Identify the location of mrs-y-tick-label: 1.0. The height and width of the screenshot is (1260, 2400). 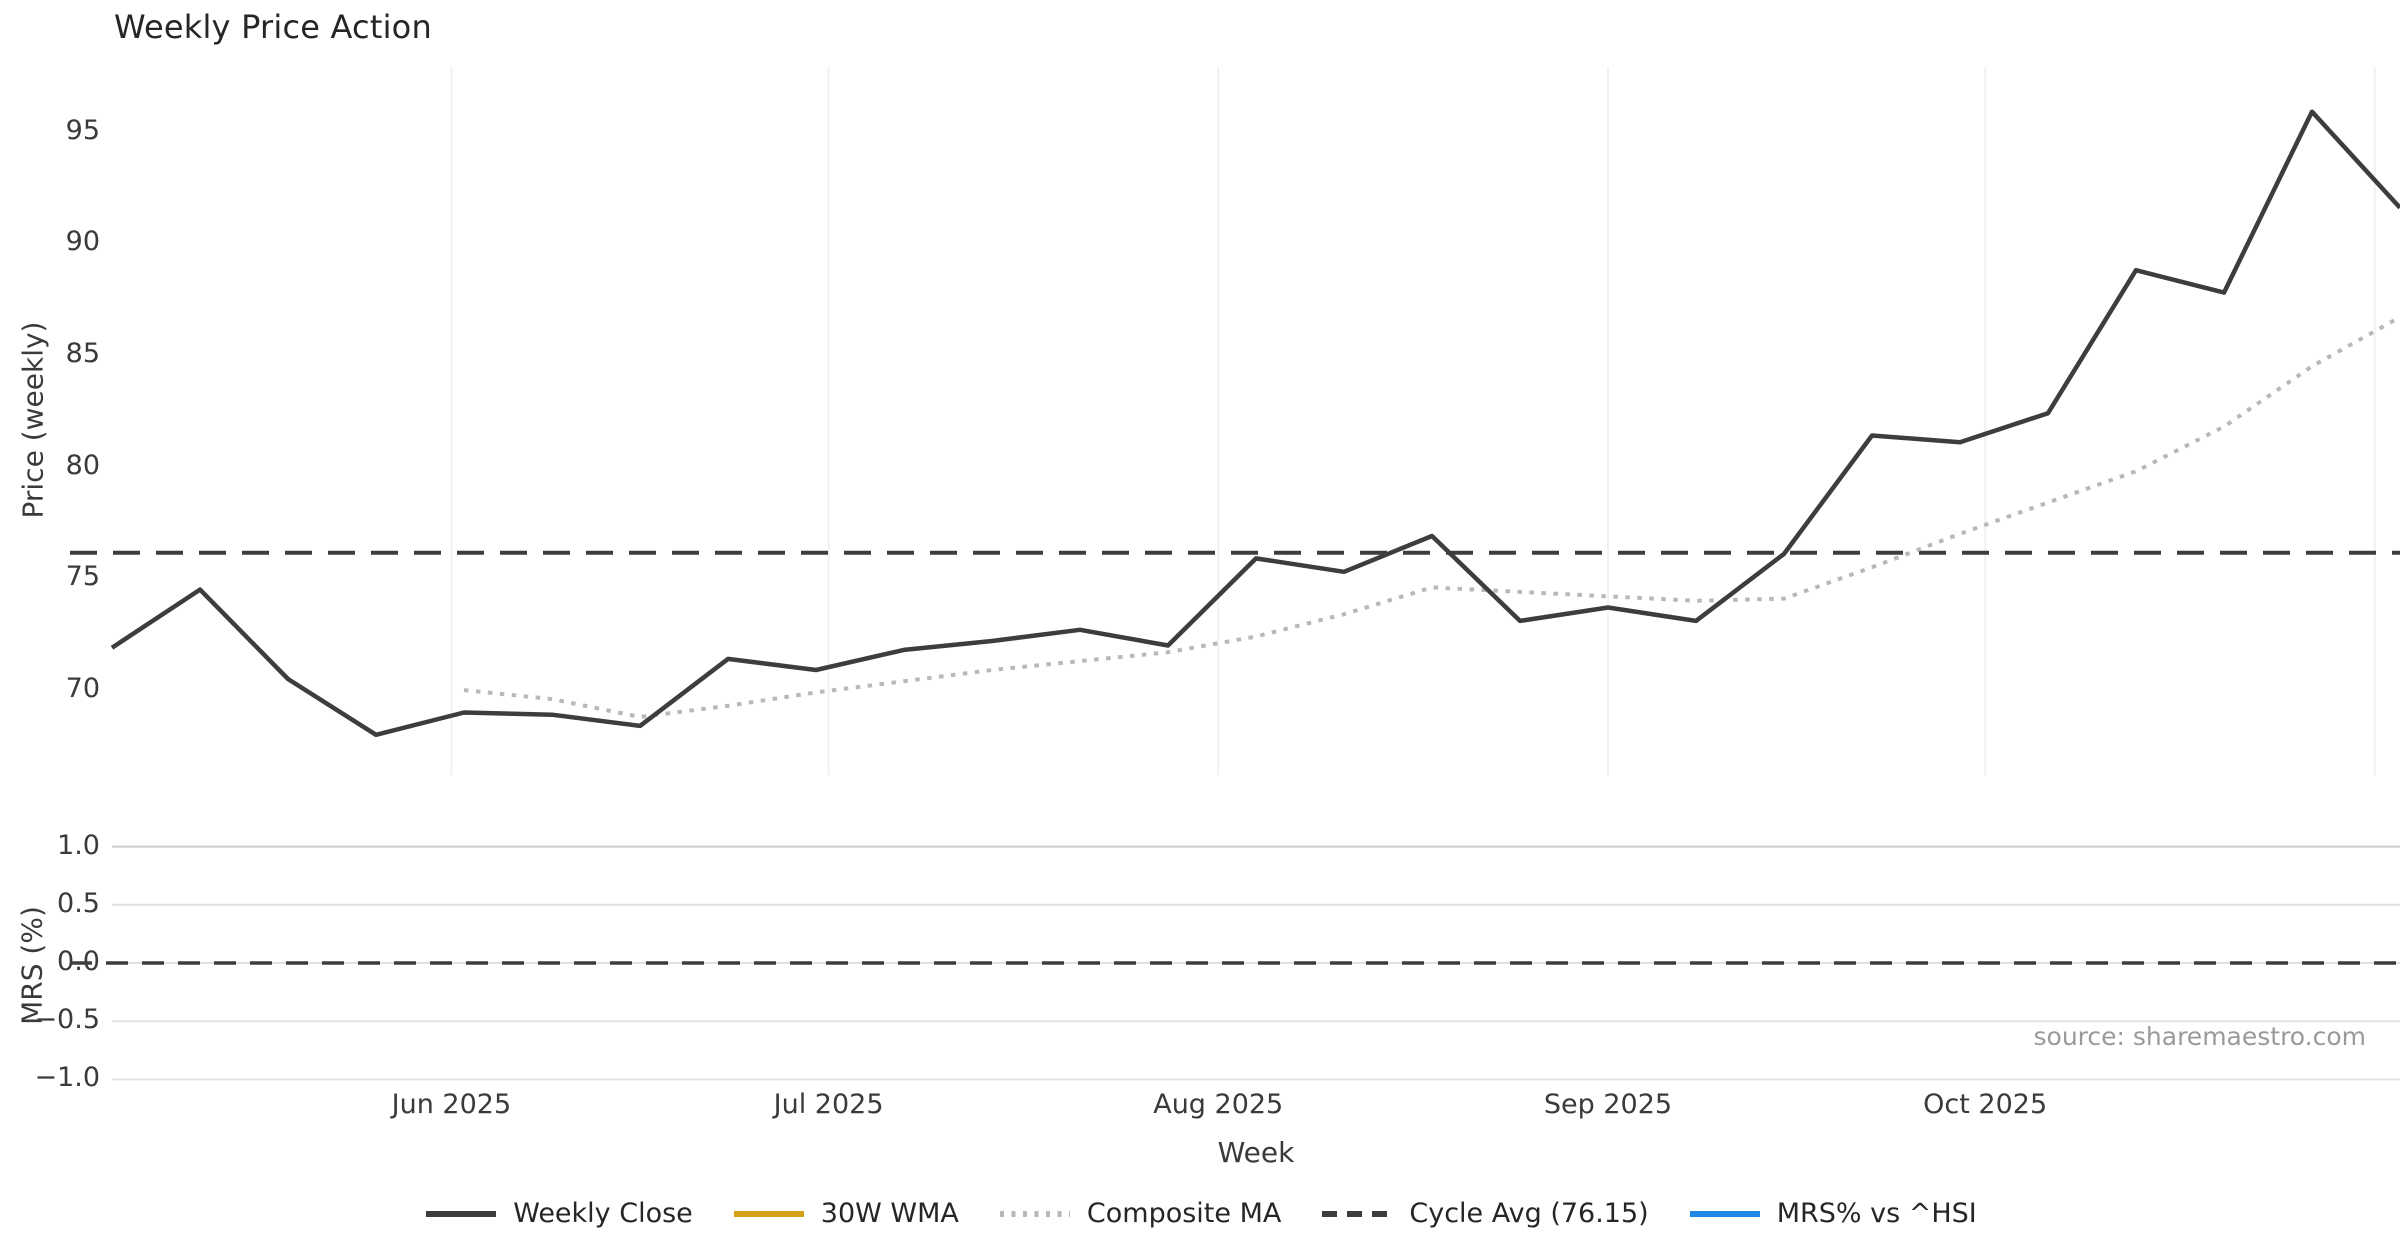
(78, 845).